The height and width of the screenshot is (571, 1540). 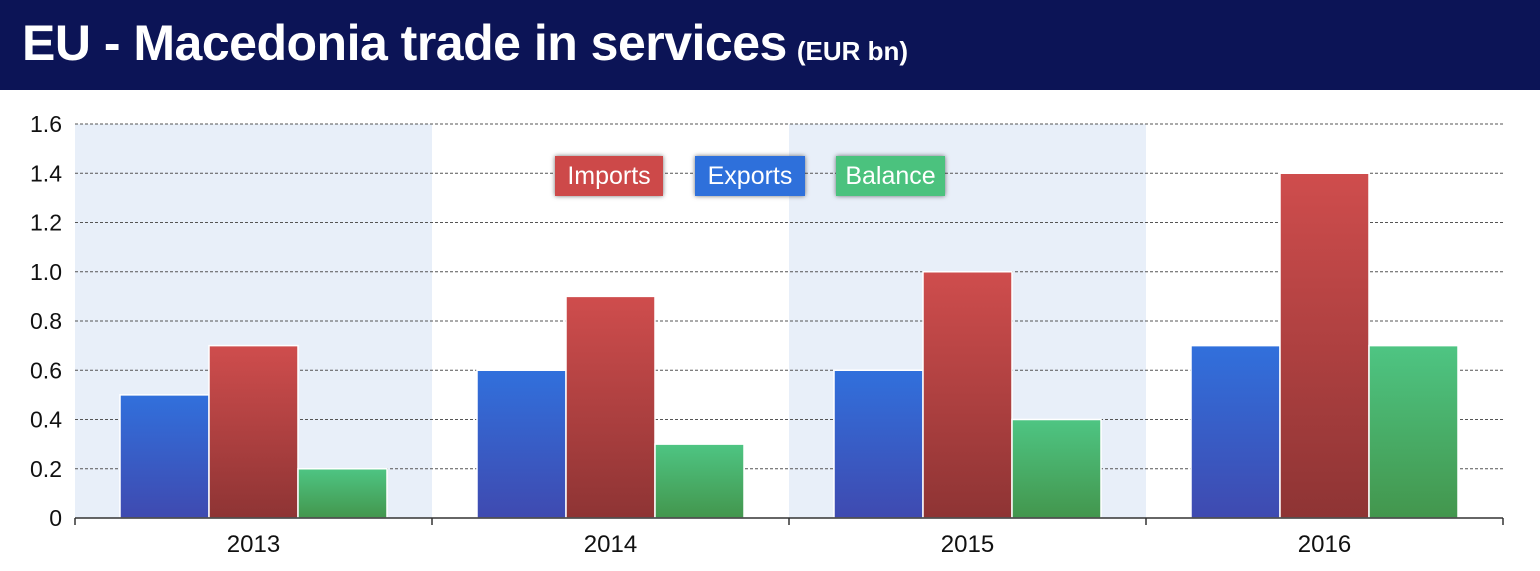 What do you see at coordinates (46, 223) in the screenshot?
I see `y-tick-label: 1.2` at bounding box center [46, 223].